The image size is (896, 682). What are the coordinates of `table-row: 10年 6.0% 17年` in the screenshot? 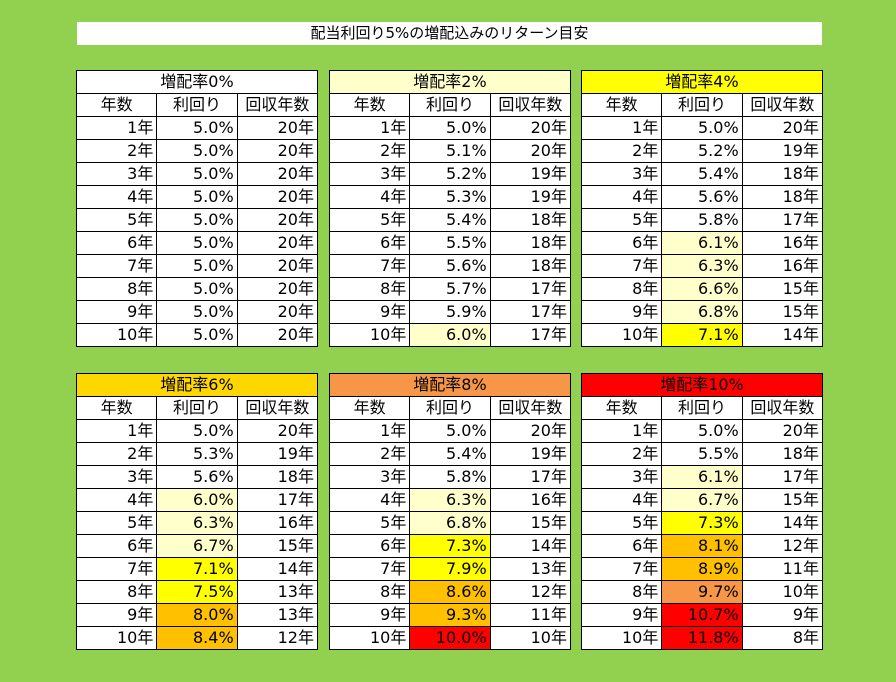 It's located at (450, 335).